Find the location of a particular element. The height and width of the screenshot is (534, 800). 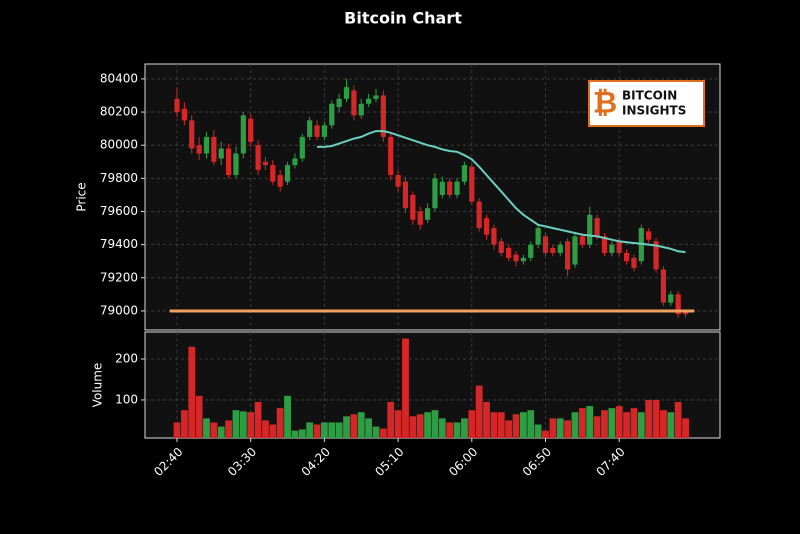

y-tick-label: 80200 is located at coordinates (119, 112).